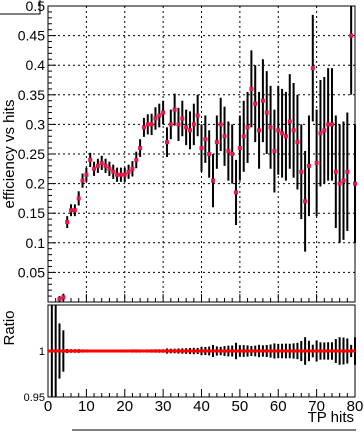  I want to click on x-tick-label: 70, so click(316, 406).